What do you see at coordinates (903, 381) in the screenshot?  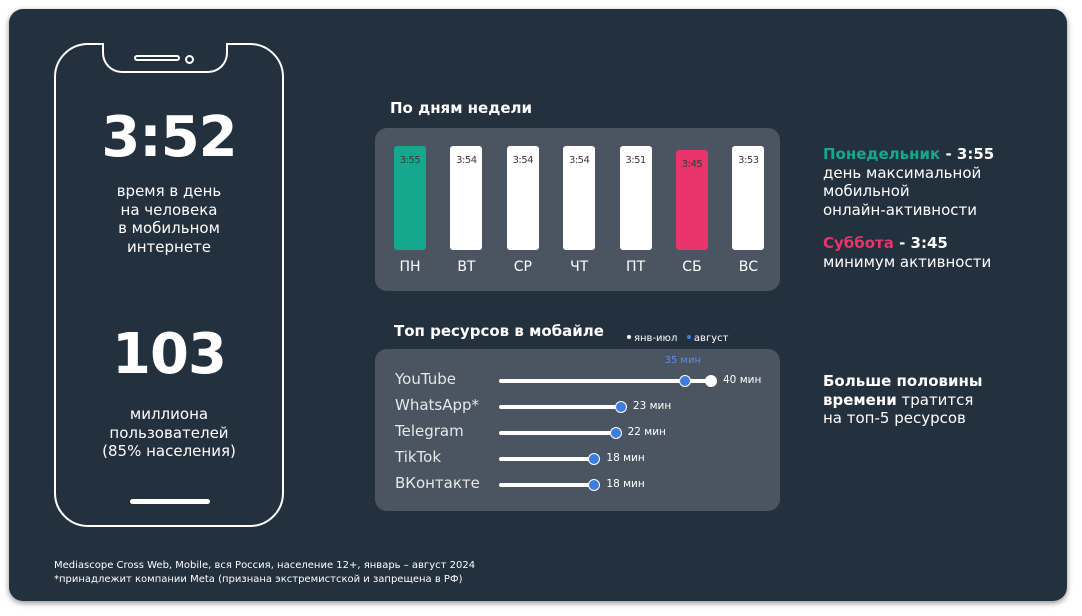 I see `half-line: Больше половины` at bounding box center [903, 381].